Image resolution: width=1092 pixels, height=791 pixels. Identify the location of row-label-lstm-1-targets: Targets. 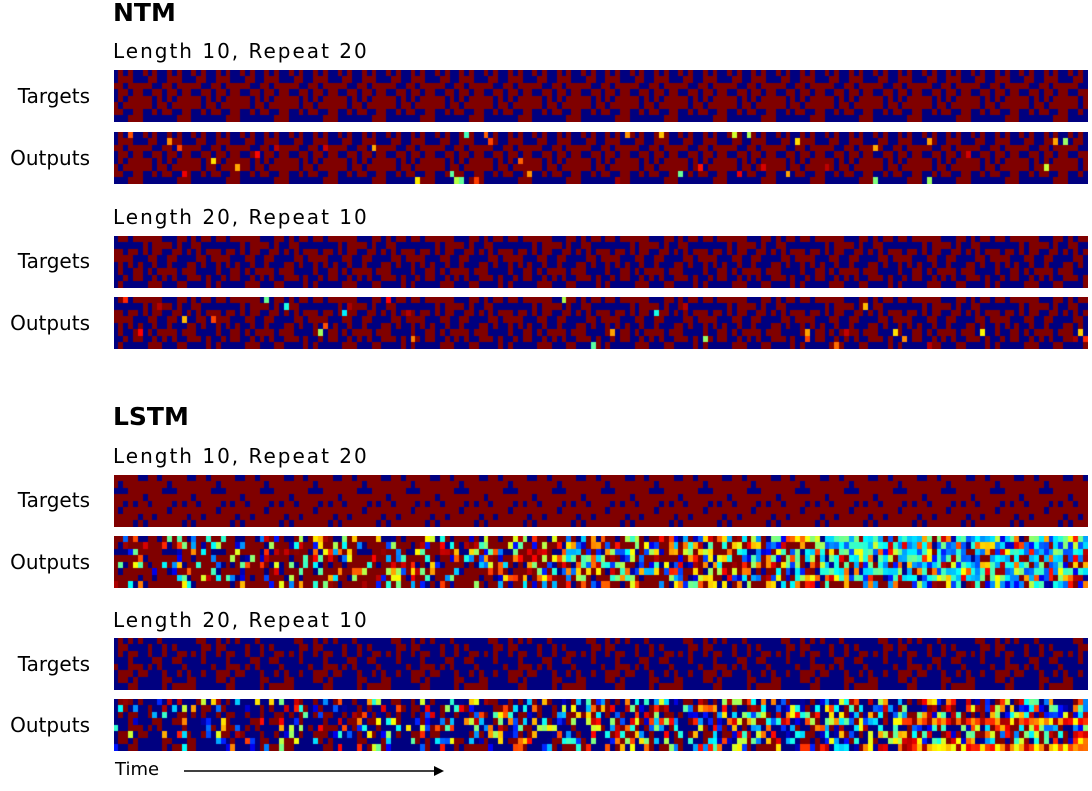
(53, 500).